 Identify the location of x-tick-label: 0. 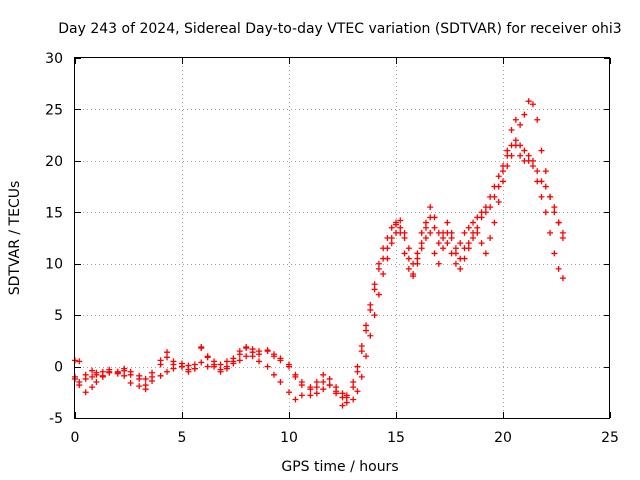
(75, 438).